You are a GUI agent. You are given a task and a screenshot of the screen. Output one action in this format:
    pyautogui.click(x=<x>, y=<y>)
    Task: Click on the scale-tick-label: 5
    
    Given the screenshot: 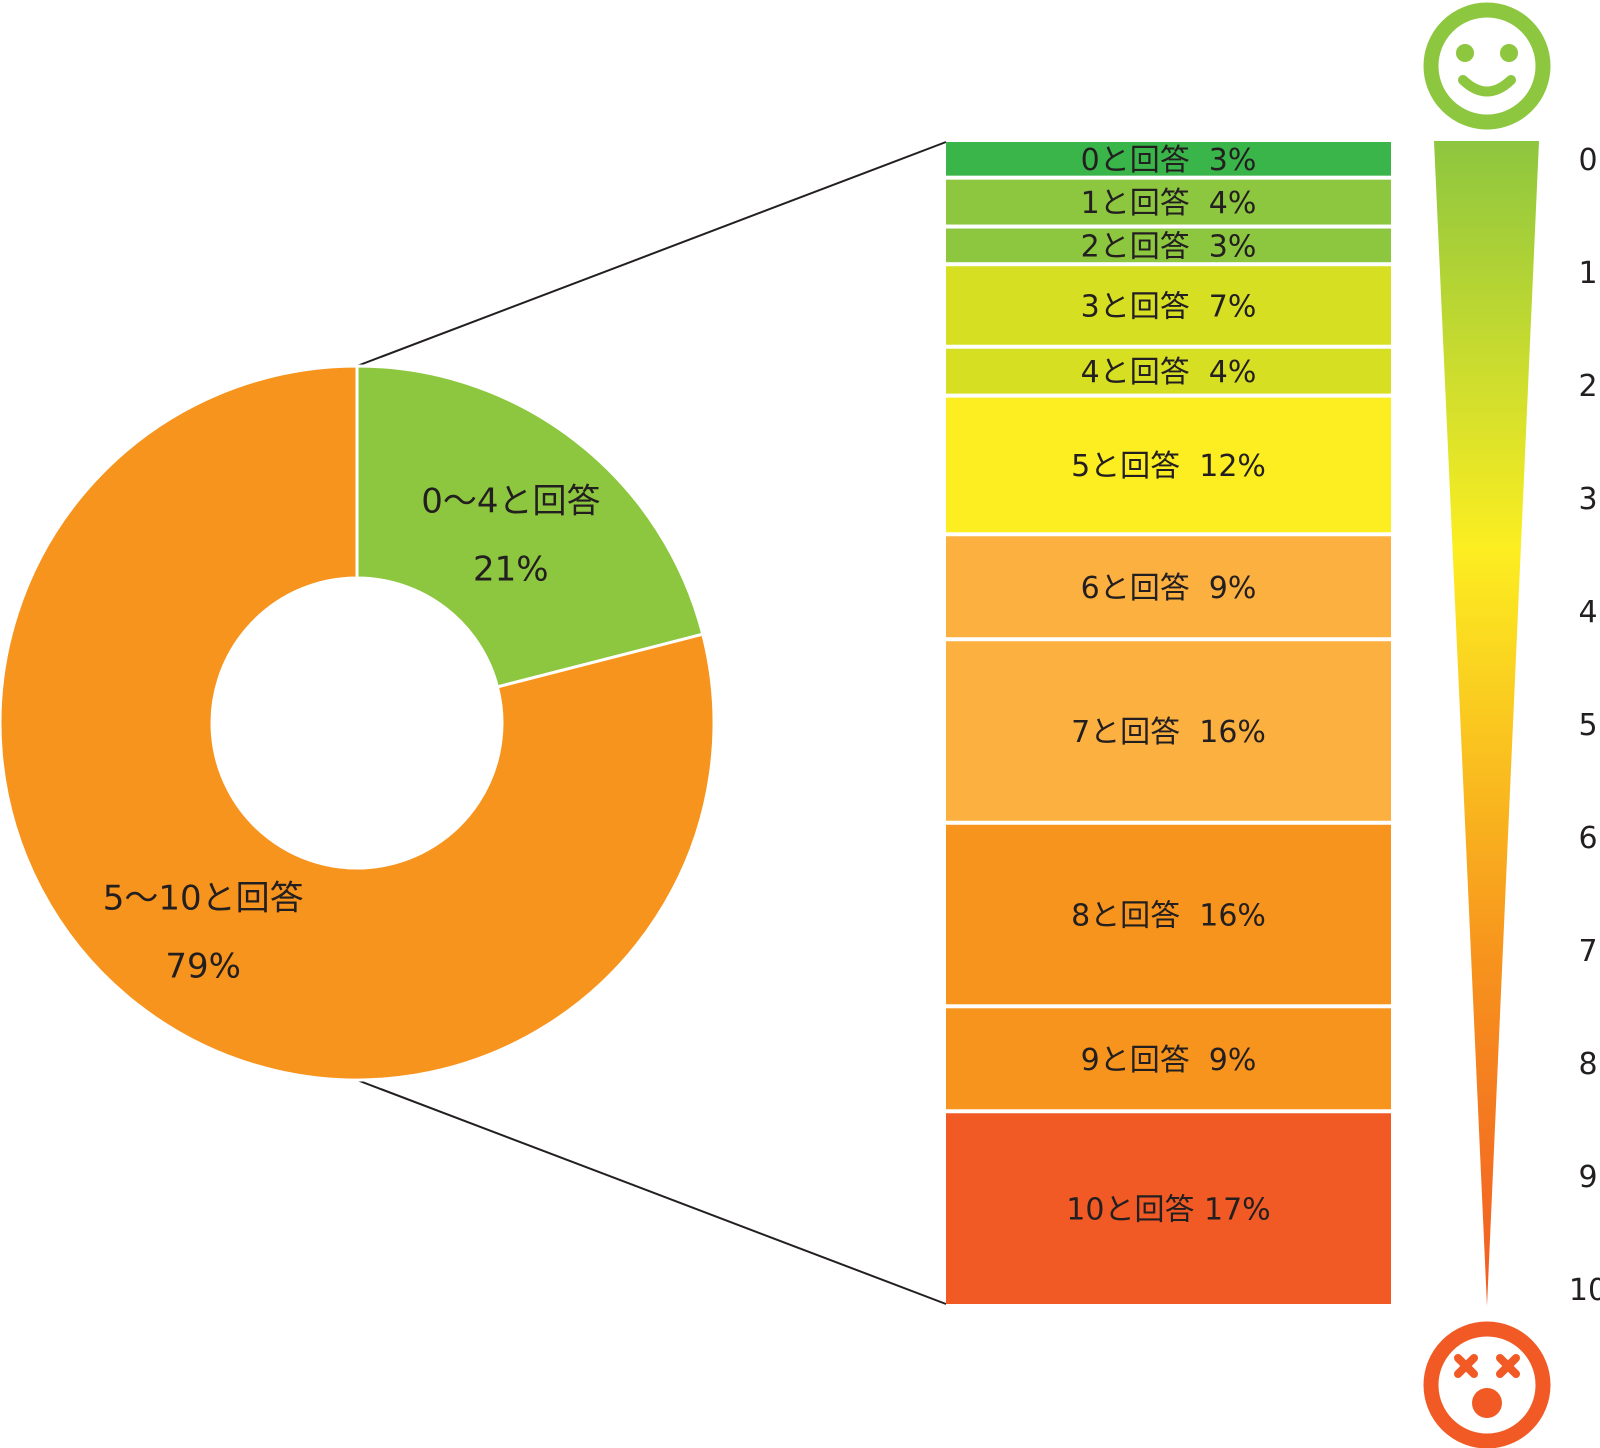 What is the action you would take?
    pyautogui.click(x=1587, y=725)
    